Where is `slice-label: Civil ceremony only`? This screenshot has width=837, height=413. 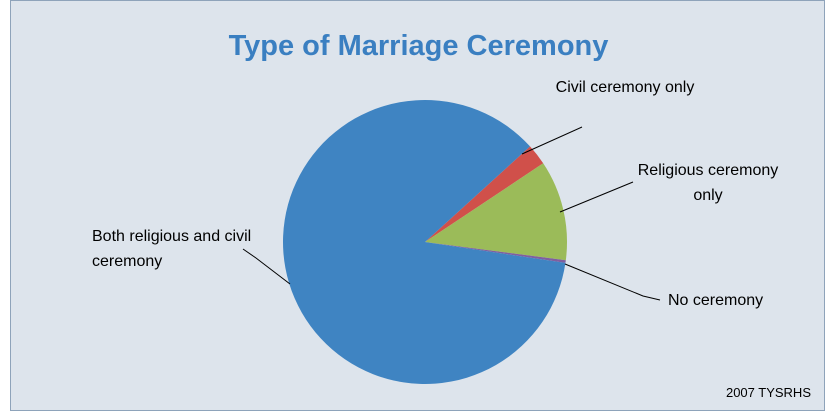 slice-label: Civil ceremony only is located at coordinates (625, 87).